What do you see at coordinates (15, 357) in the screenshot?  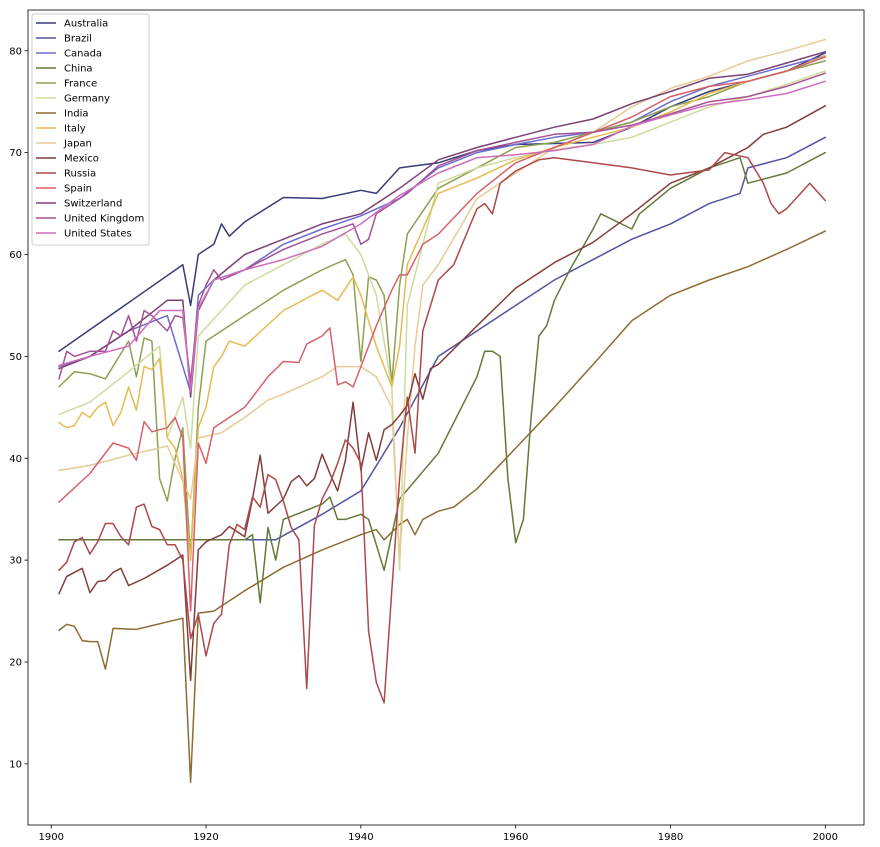 I see `y-tick-label: 50` at bounding box center [15, 357].